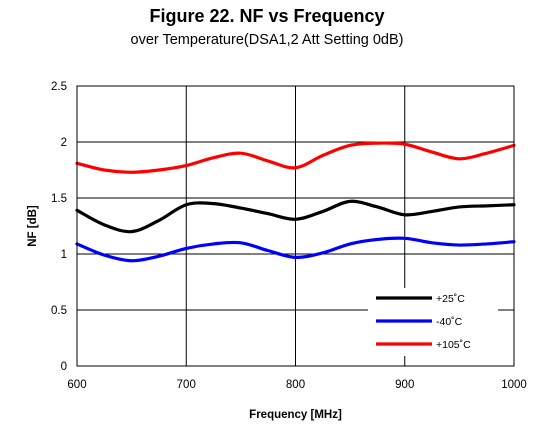 This screenshot has width=534, height=430. What do you see at coordinates (433, 322) in the screenshot?
I see `legend: +25˚C -40˚C +105˚C` at bounding box center [433, 322].